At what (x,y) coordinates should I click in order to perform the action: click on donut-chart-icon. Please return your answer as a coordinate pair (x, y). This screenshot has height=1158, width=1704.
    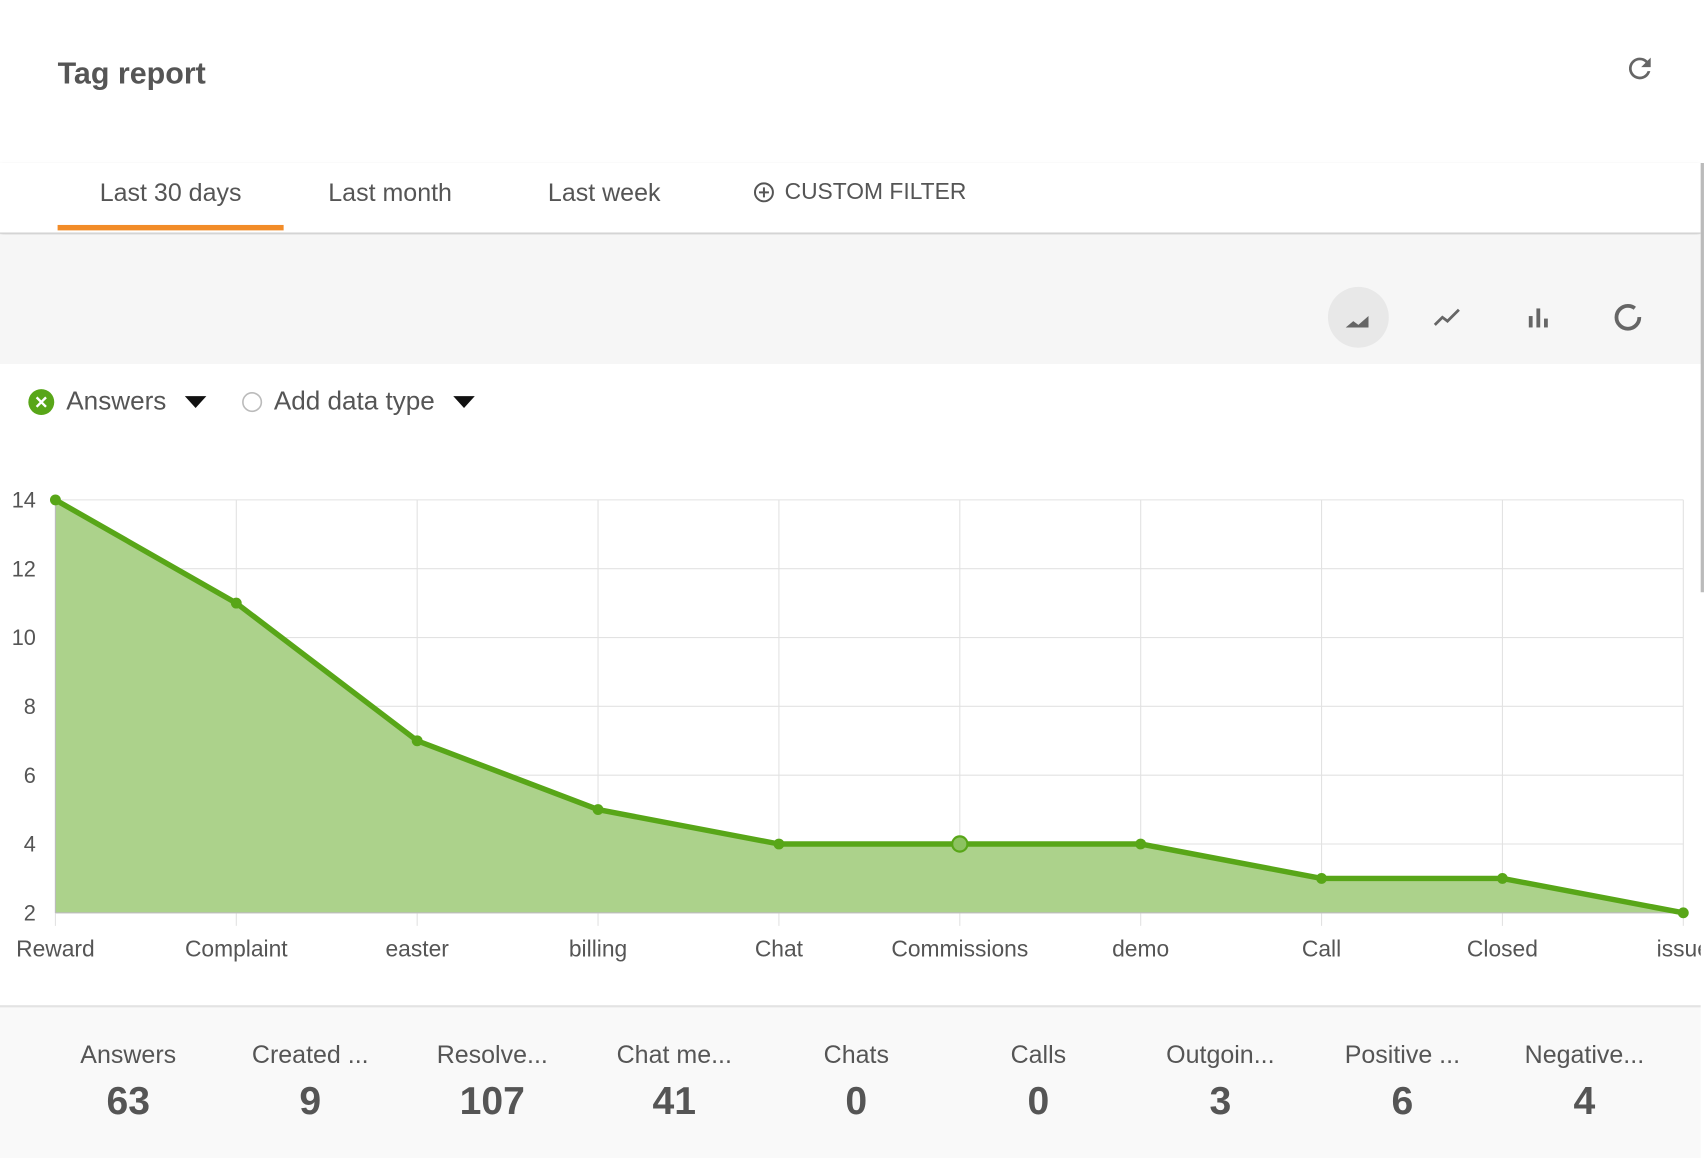
    Looking at the image, I should click on (1628, 317).